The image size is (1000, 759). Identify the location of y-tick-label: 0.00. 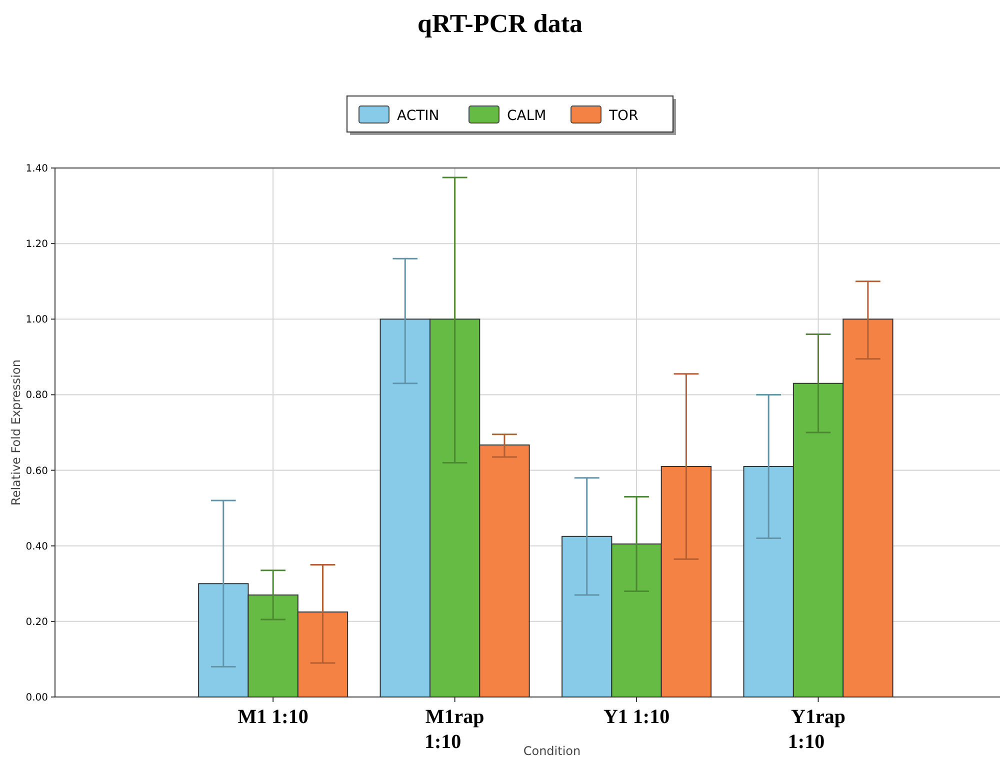
(37, 698).